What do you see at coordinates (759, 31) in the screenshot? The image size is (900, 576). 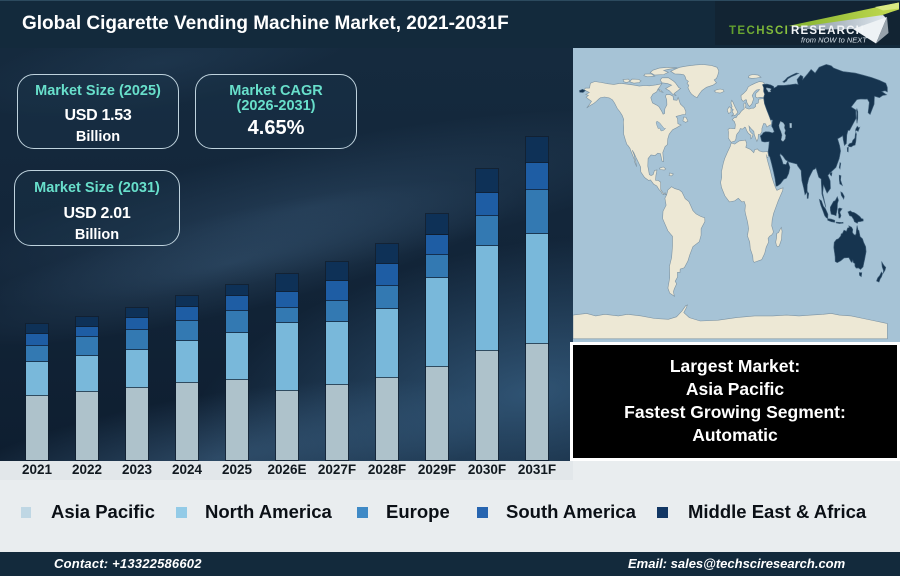 I see `svg-text: TECHSCI` at bounding box center [759, 31].